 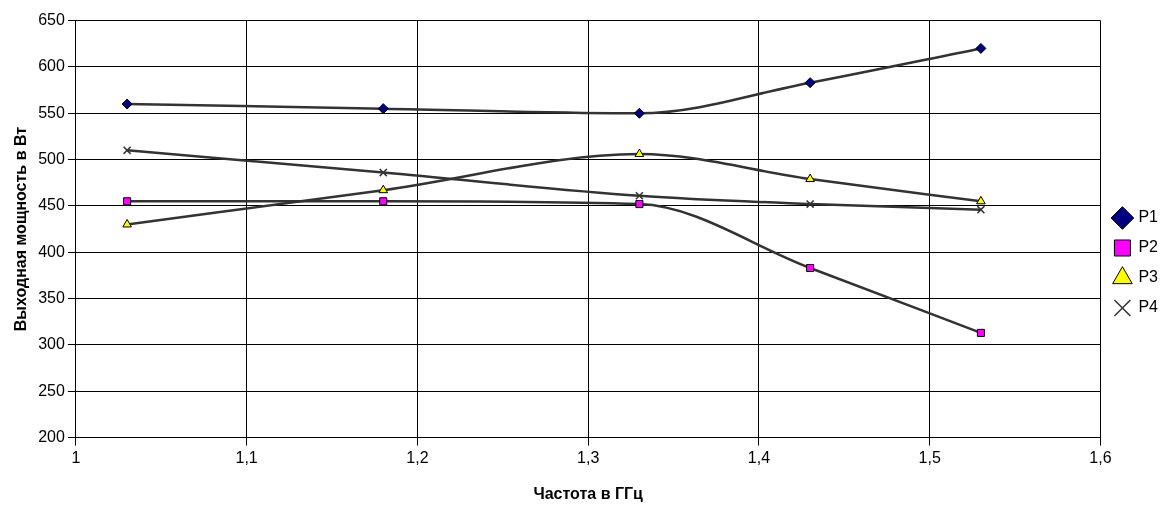 What do you see at coordinates (51, 390) in the screenshot?
I see `y-tick-label: 250` at bounding box center [51, 390].